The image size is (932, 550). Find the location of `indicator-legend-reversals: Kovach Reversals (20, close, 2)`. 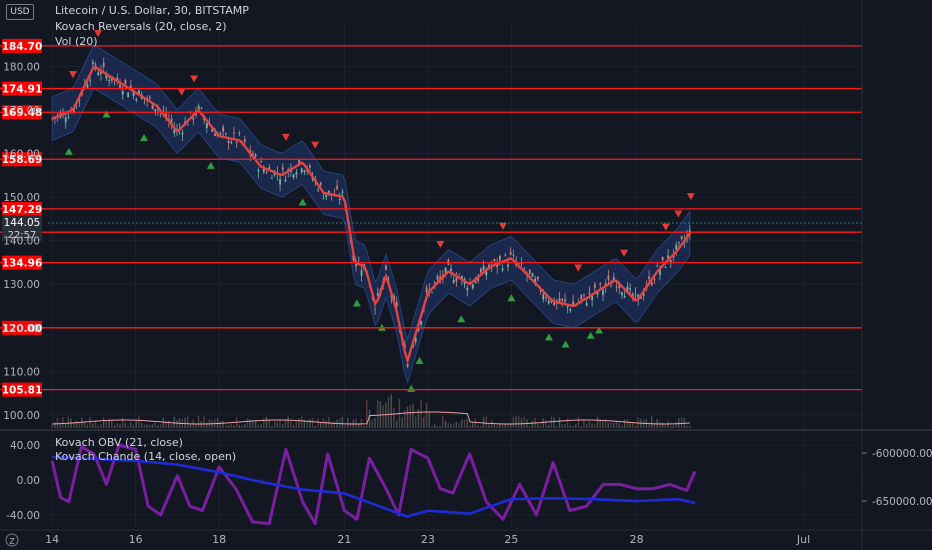

indicator-legend-reversals: Kovach Reversals (20, close, 2) is located at coordinates (141, 26).